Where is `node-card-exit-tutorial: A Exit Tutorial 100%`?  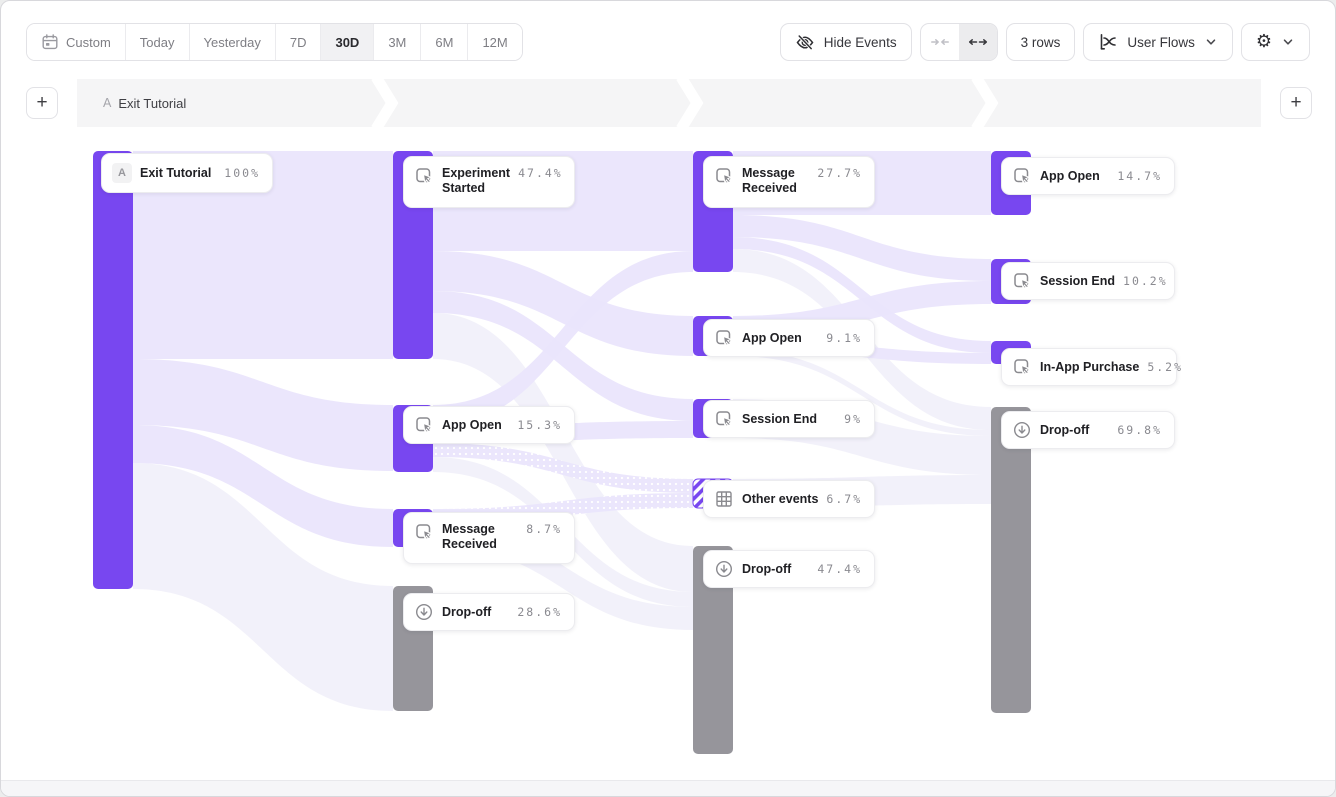 node-card-exit-tutorial: A Exit Tutorial 100% is located at coordinates (187, 173).